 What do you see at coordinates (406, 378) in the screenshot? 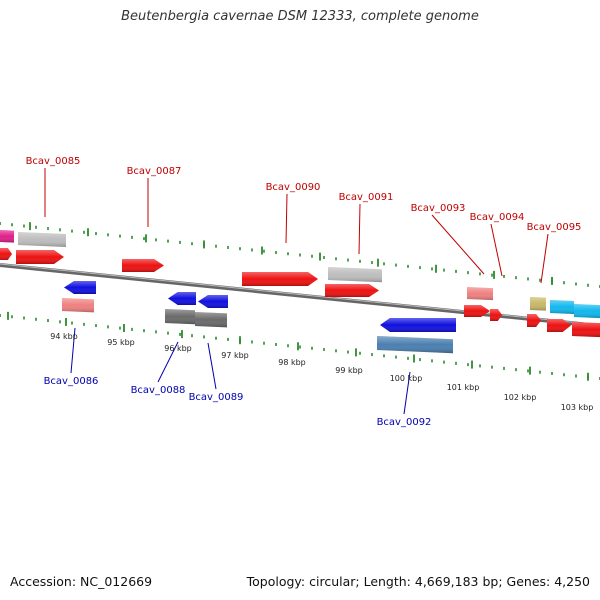
I see `scale-label: 100 kbp` at bounding box center [406, 378].